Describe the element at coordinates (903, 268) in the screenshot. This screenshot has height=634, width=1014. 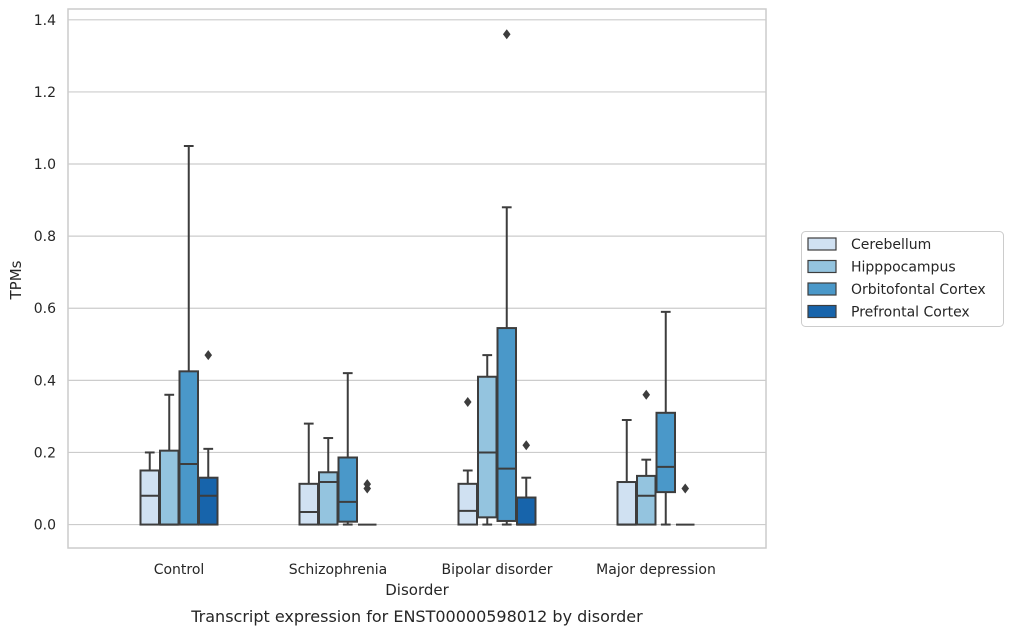
I see `legend-entry-label: Hipppocampus` at that location.